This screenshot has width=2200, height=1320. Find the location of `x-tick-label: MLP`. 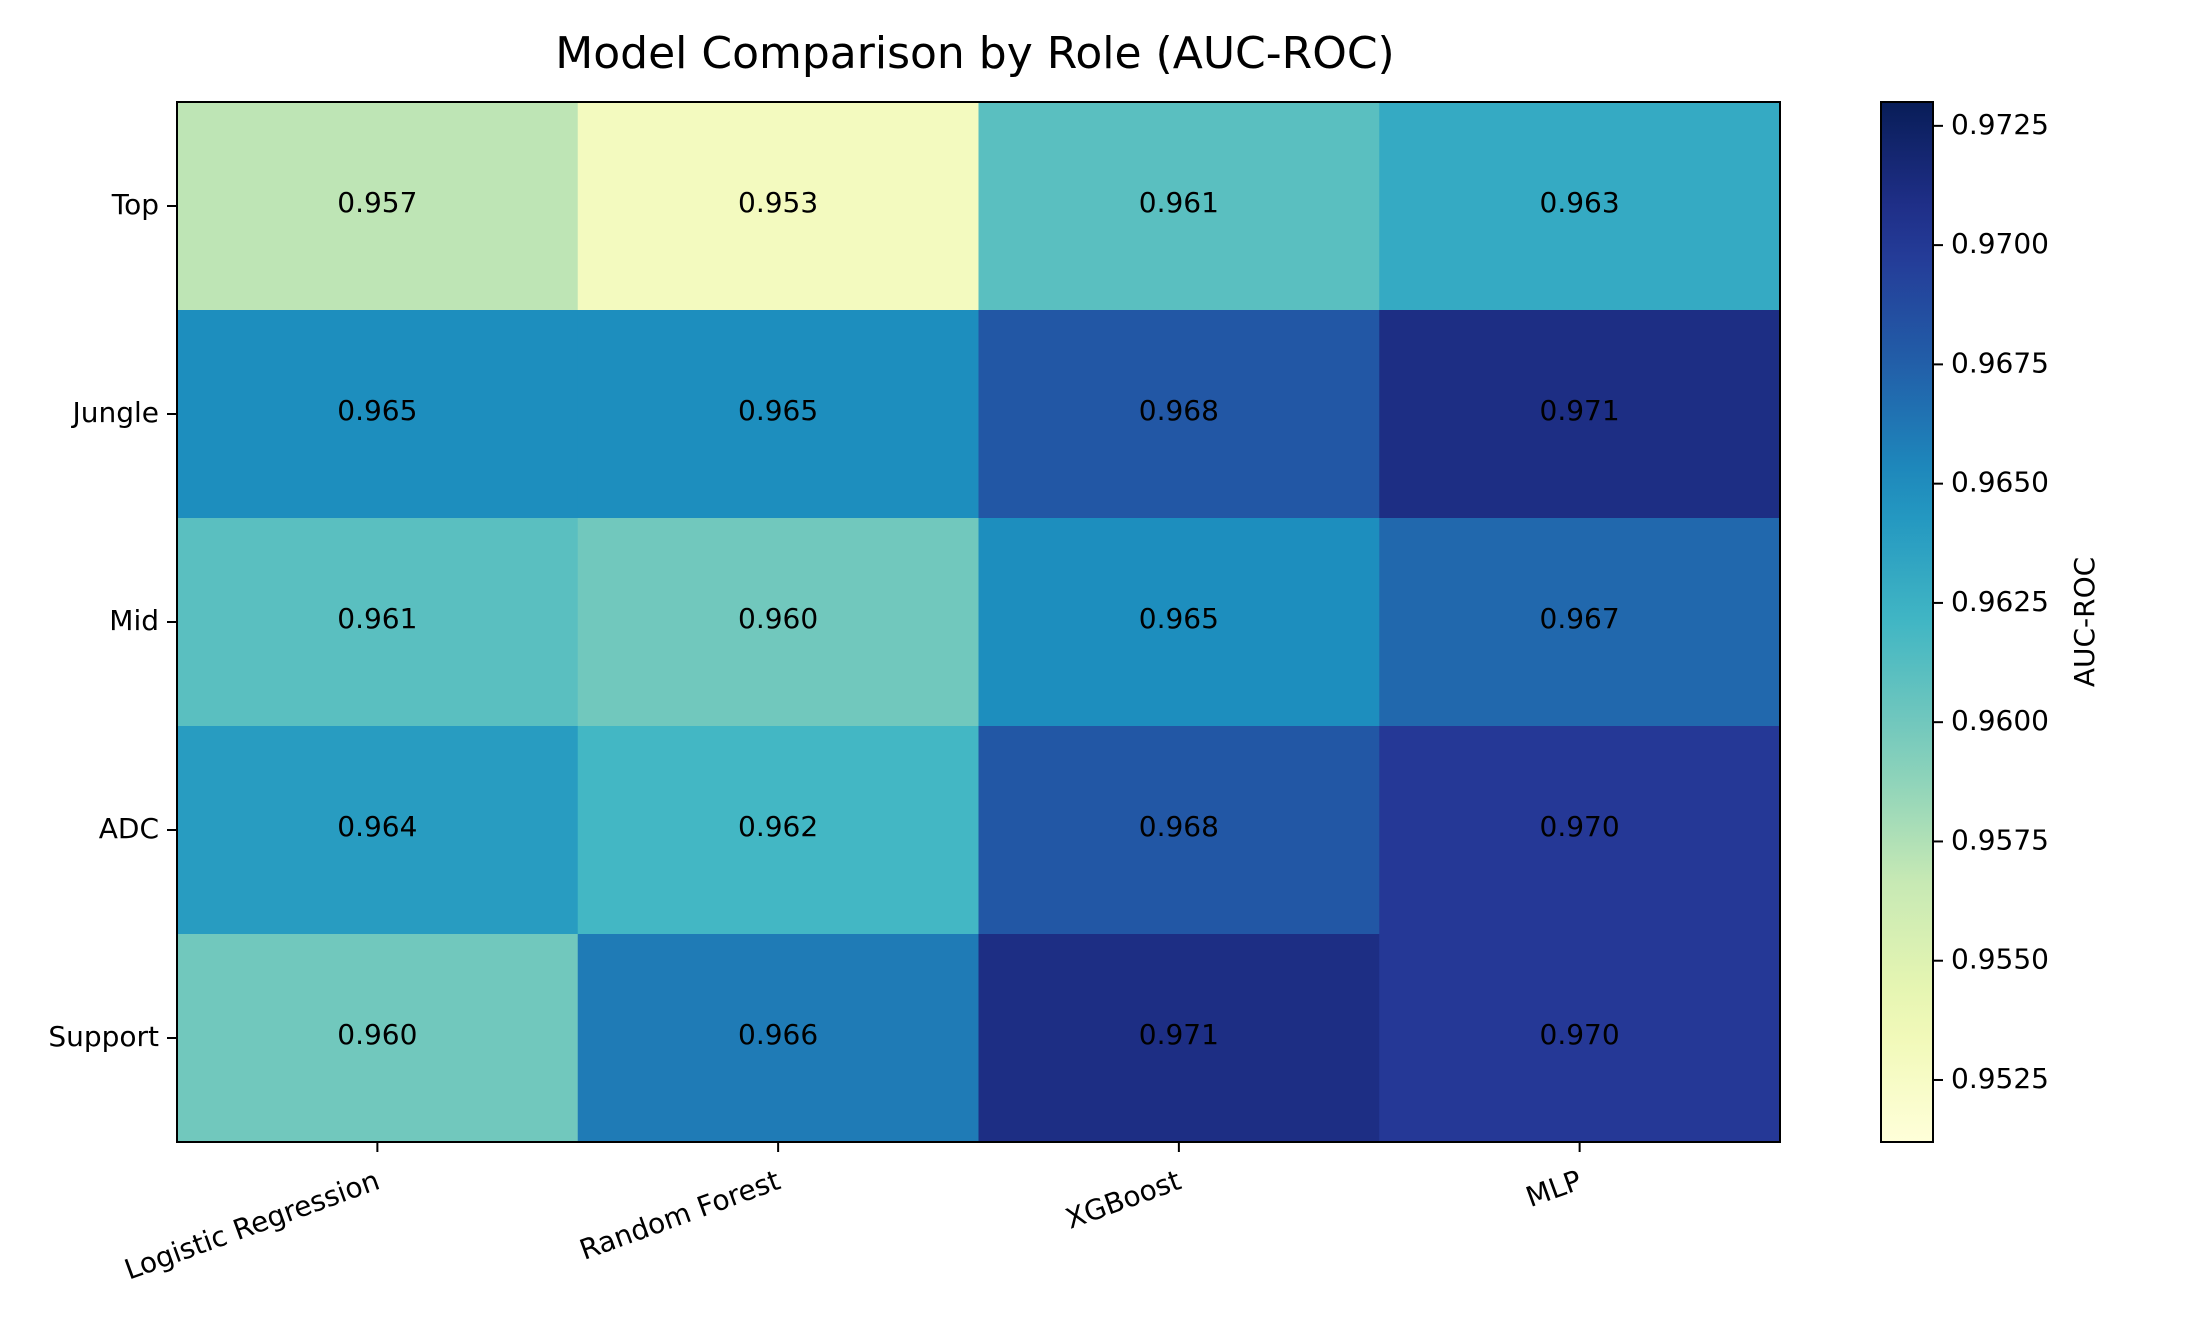

x-tick-label: MLP is located at coordinates (1553, 1189).